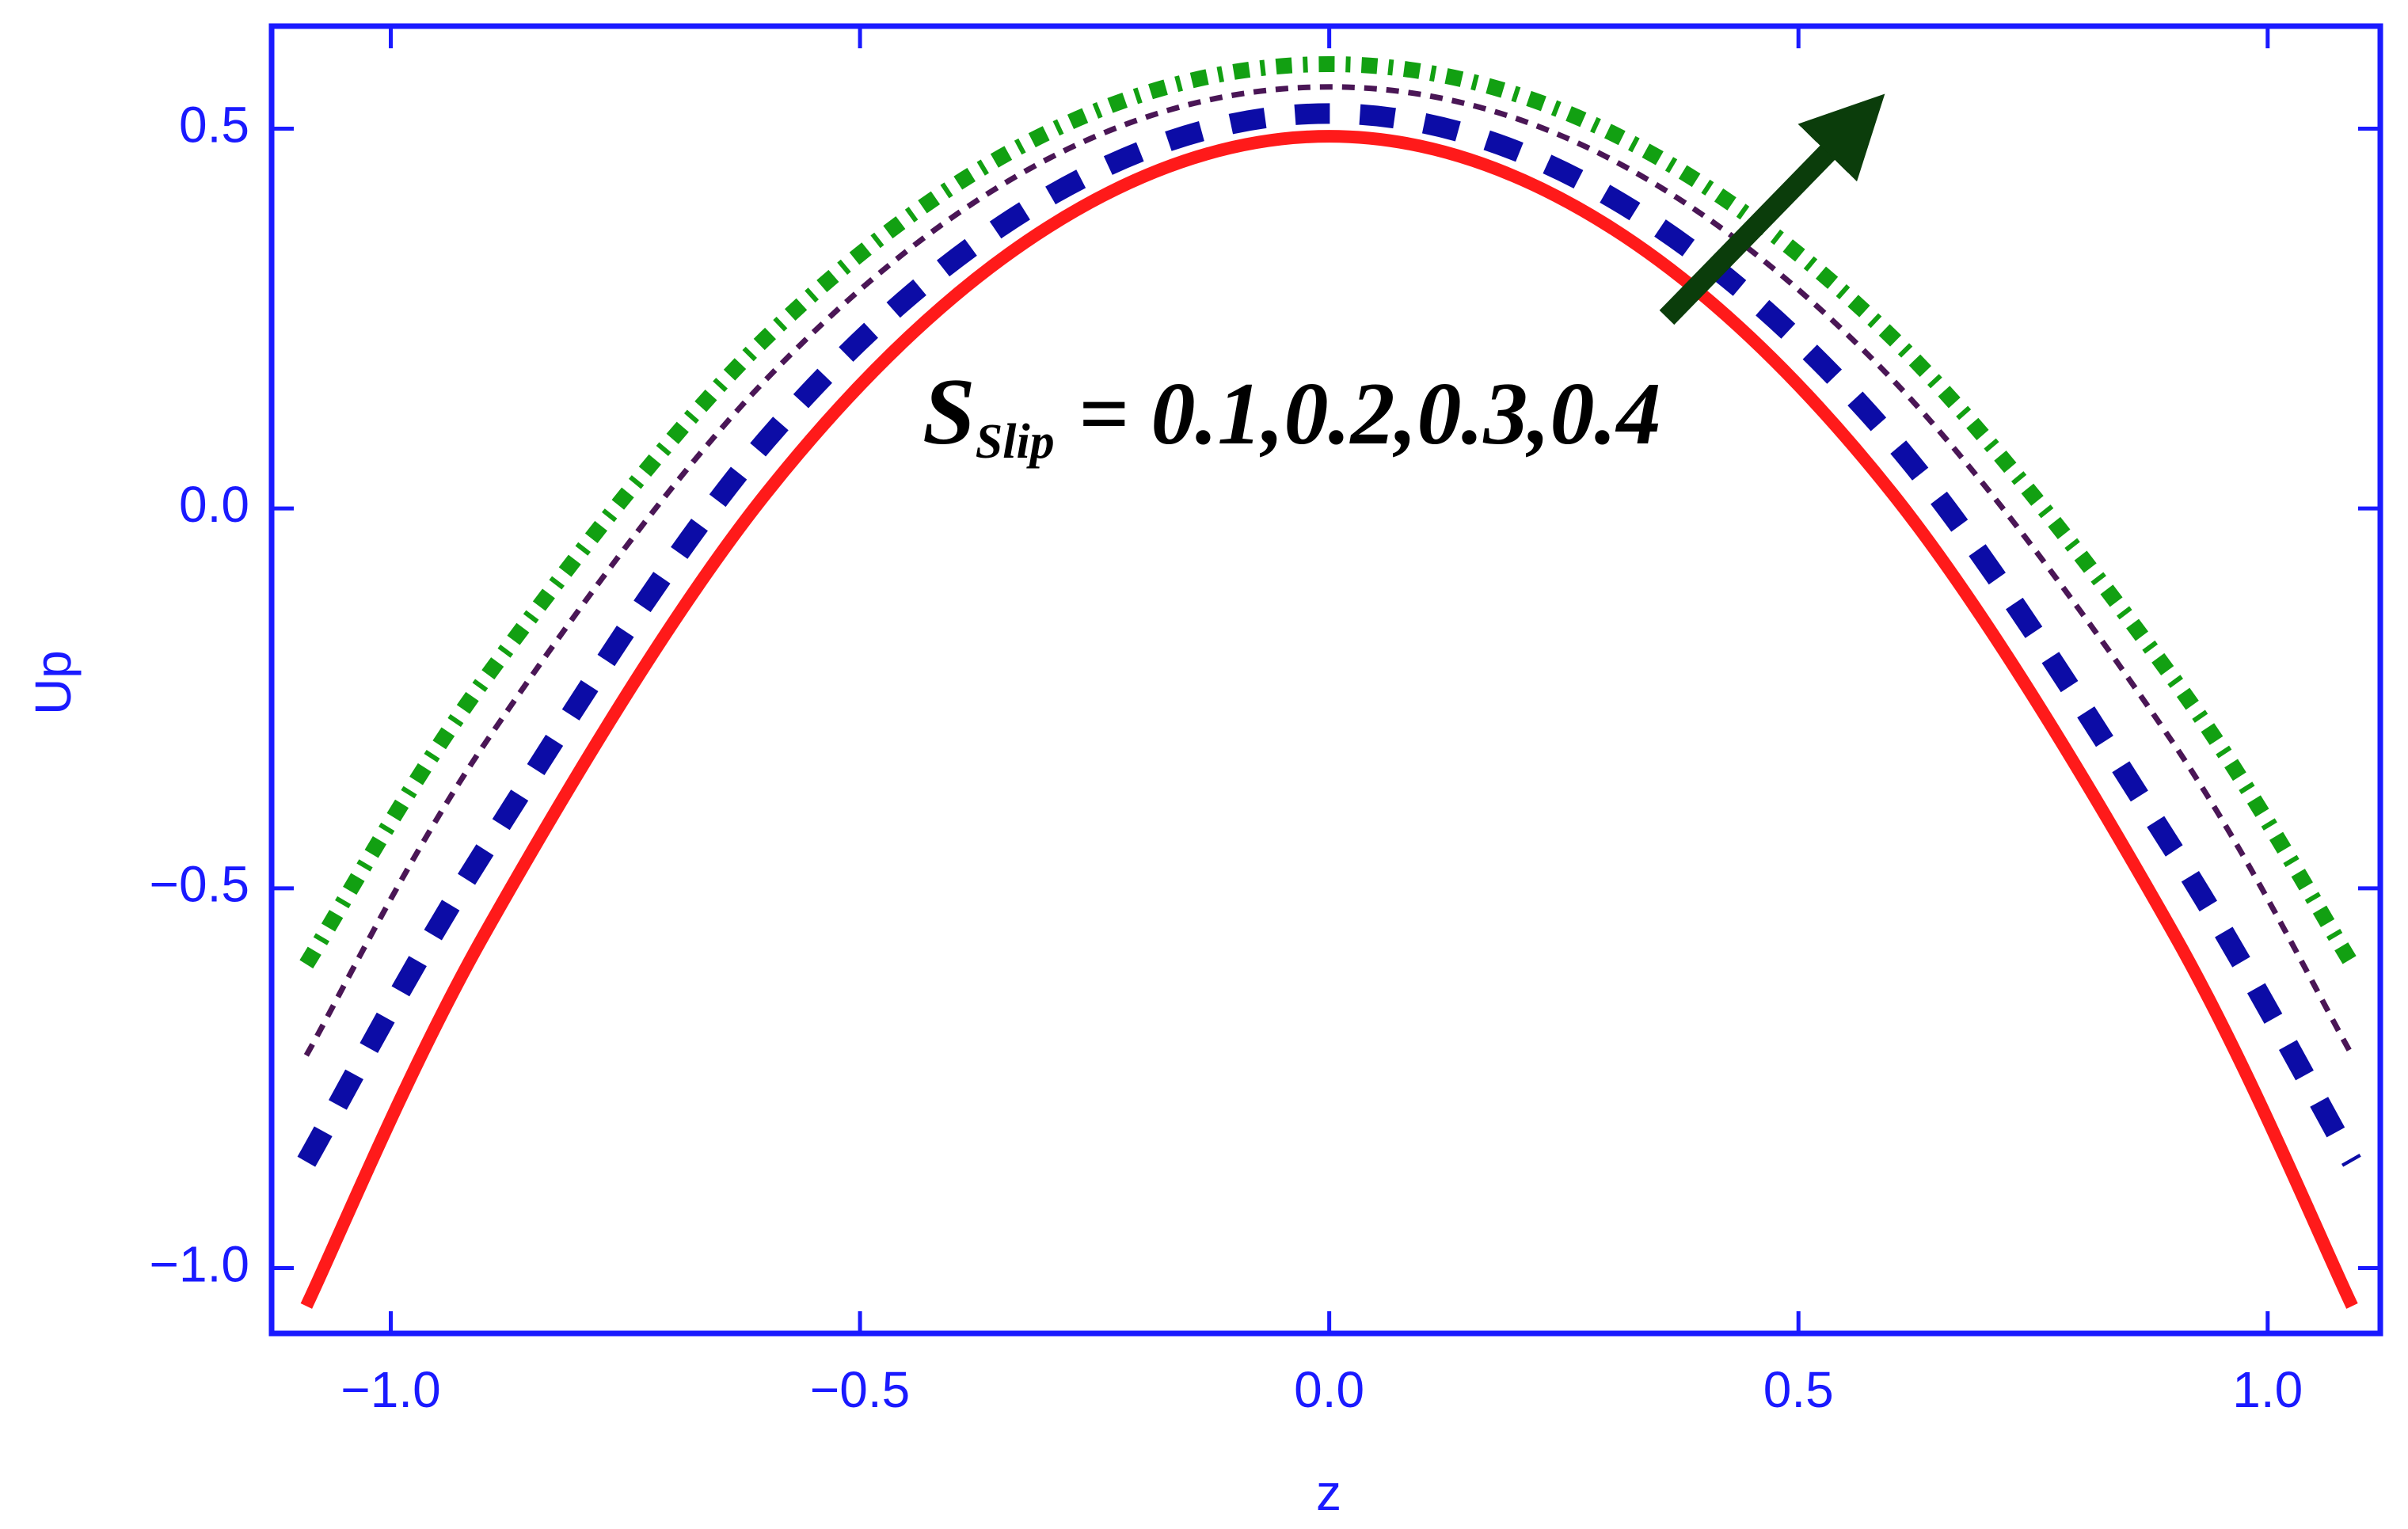 This screenshot has height=1529, width=2408. I want to click on x-tick-label: 1.0, so click(2267, 1389).